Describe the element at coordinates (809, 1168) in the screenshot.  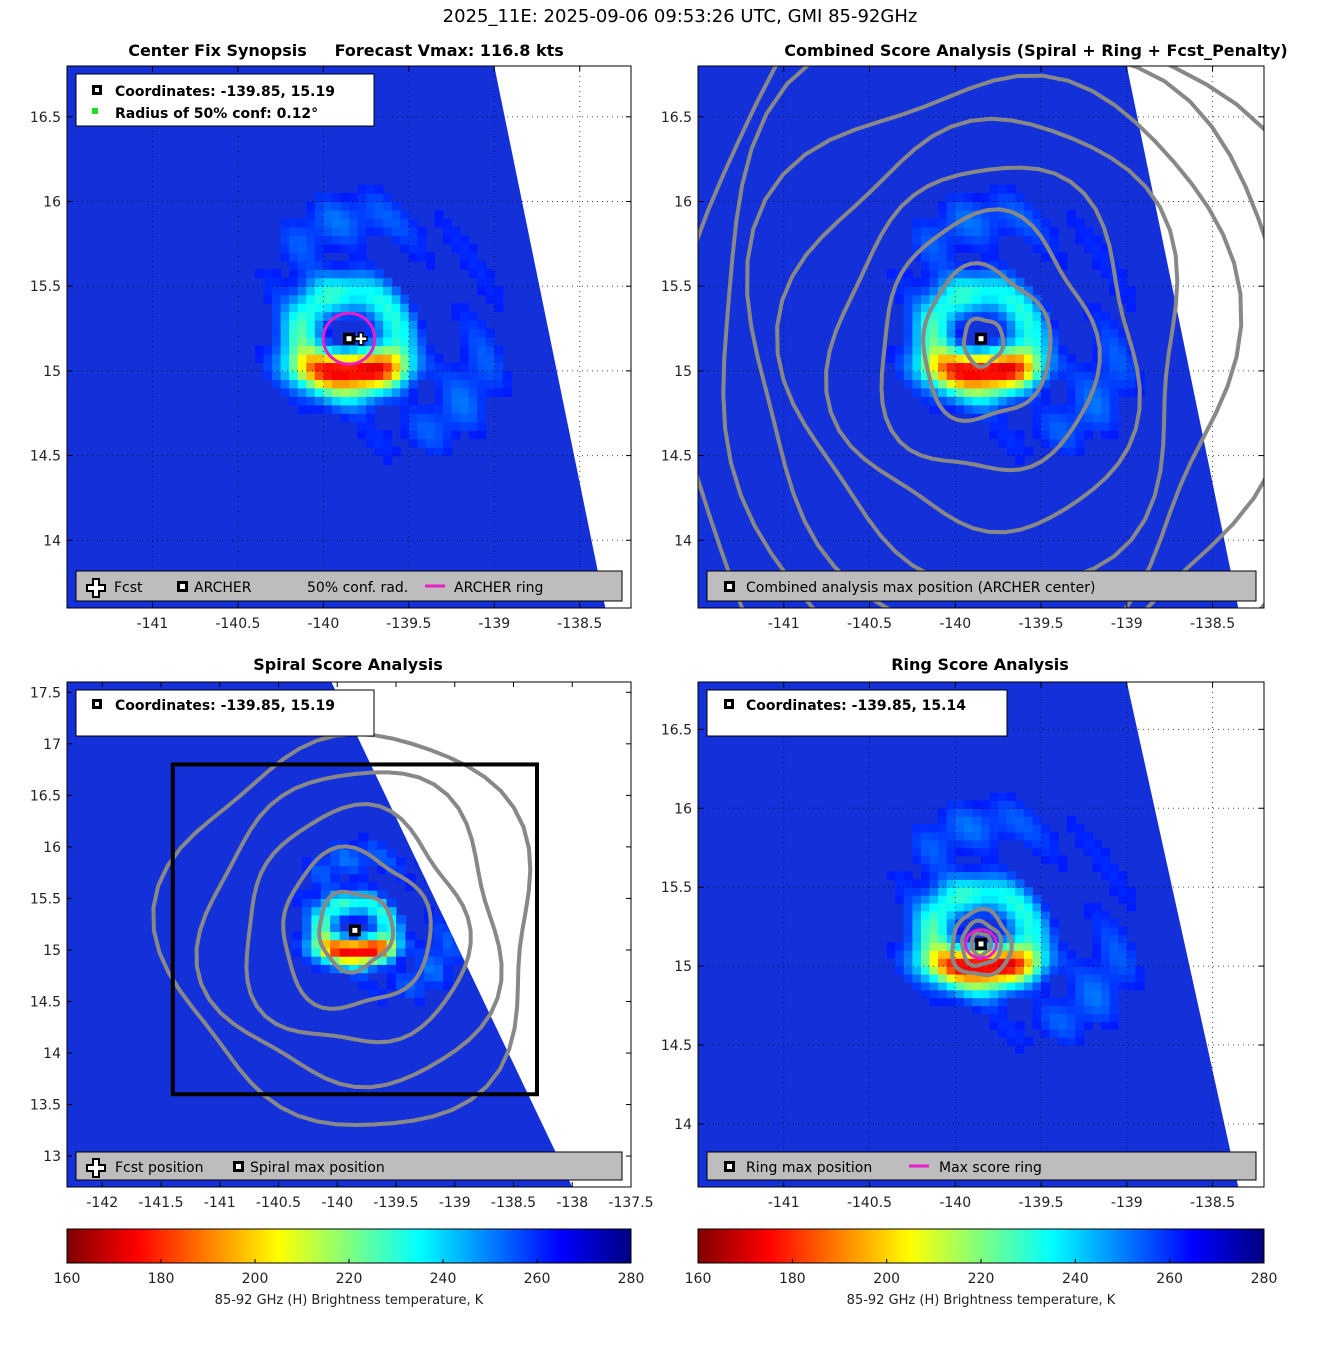
I see `legend-ring-max: Ring max position` at that location.